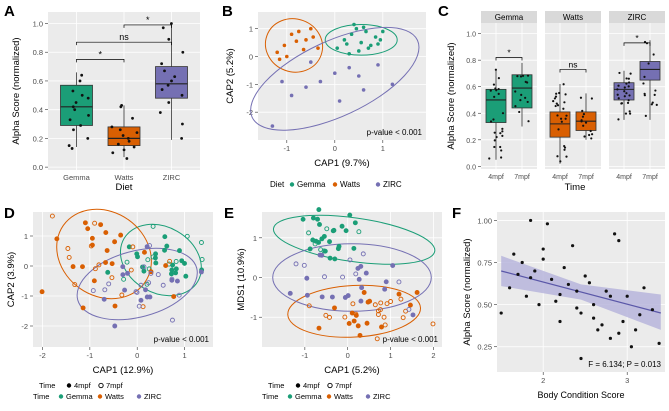 This screenshot has height=411, width=669. Describe the element at coordinates (573, 96) in the screenshot. I see `facet-background-watts` at that location.